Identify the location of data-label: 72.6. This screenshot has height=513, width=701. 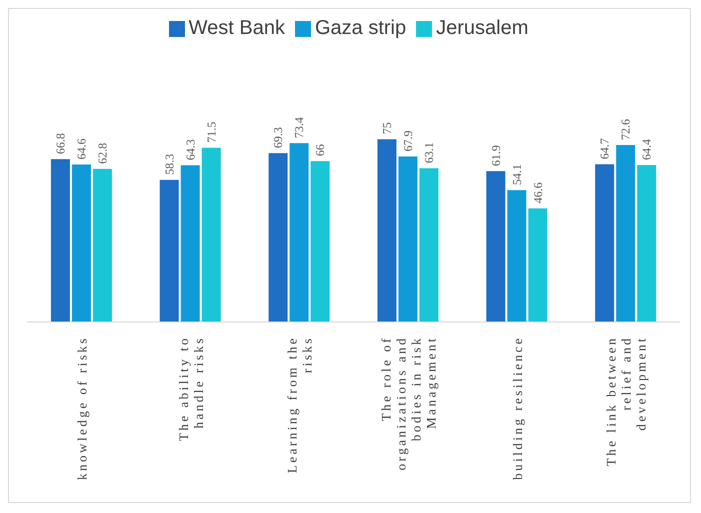
(625, 129).